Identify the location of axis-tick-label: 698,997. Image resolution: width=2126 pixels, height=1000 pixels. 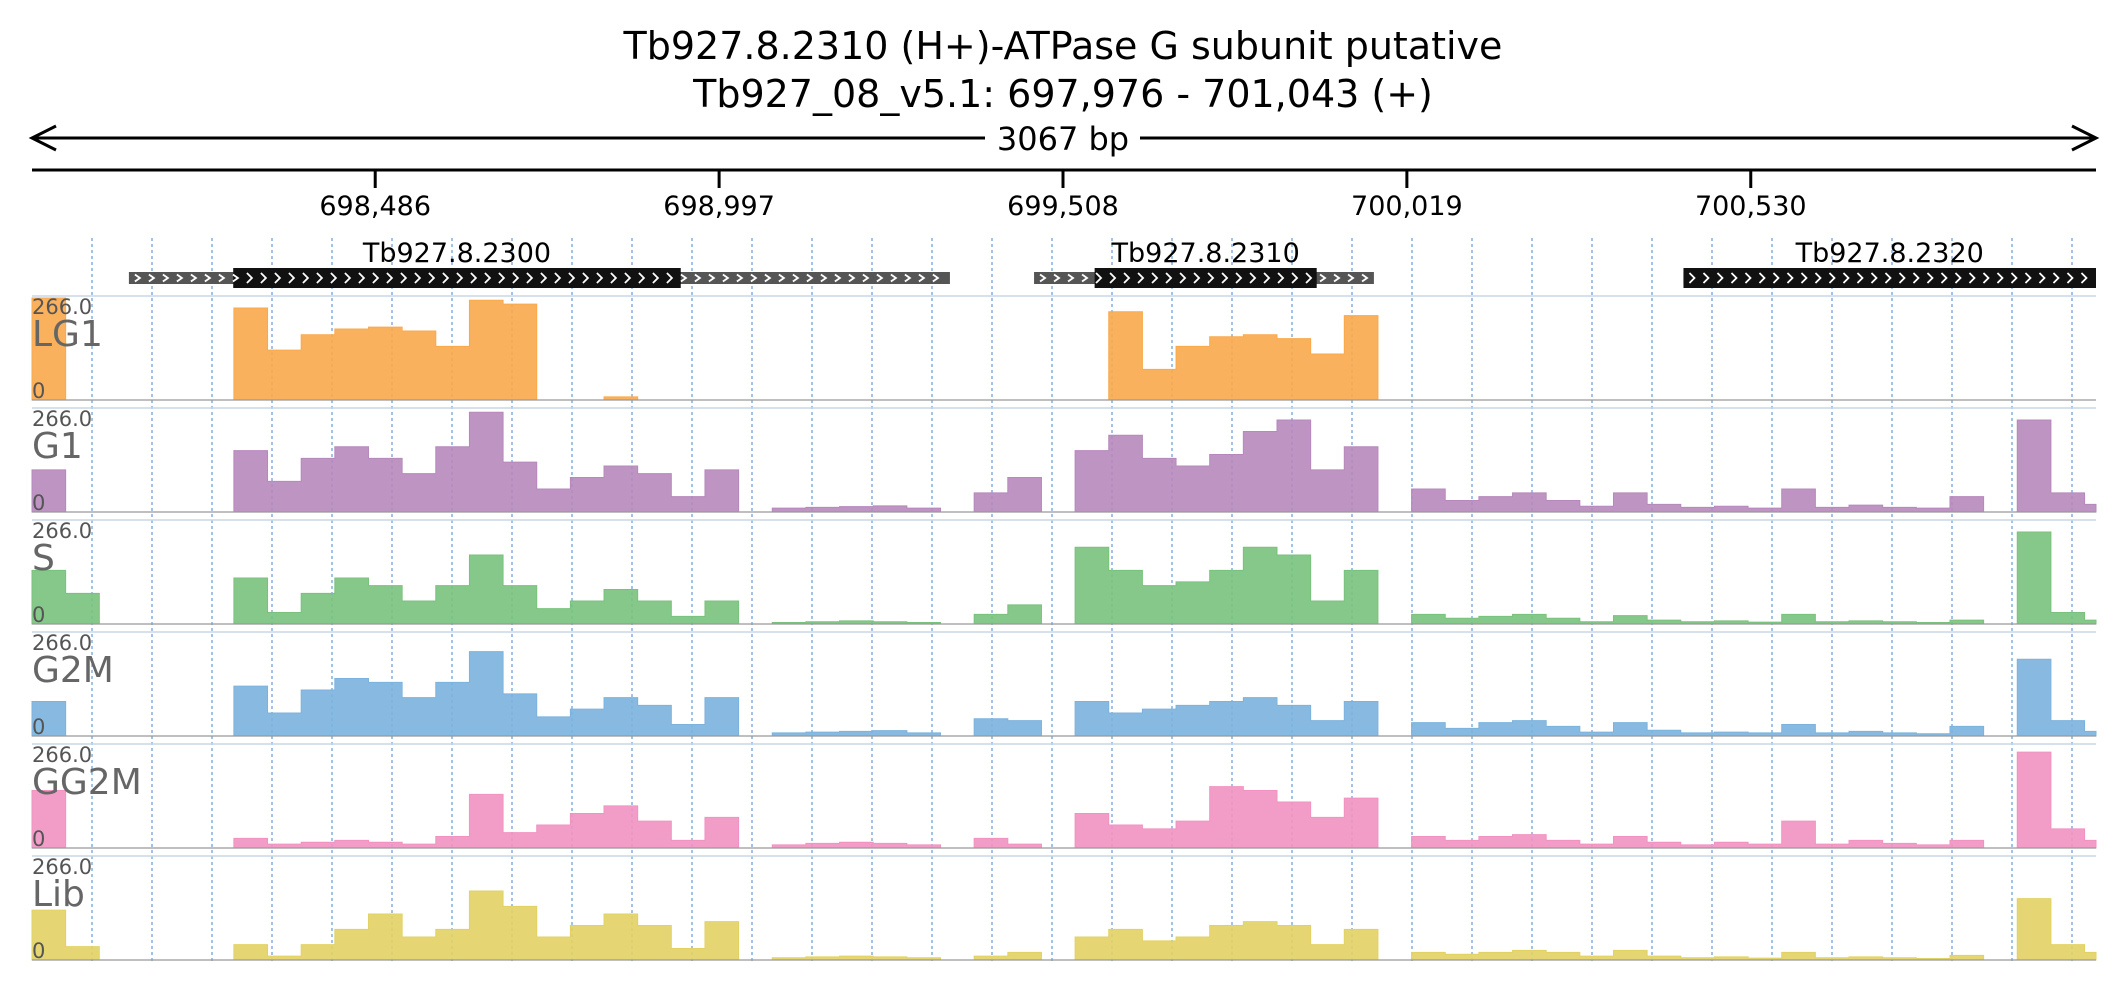
(719, 206).